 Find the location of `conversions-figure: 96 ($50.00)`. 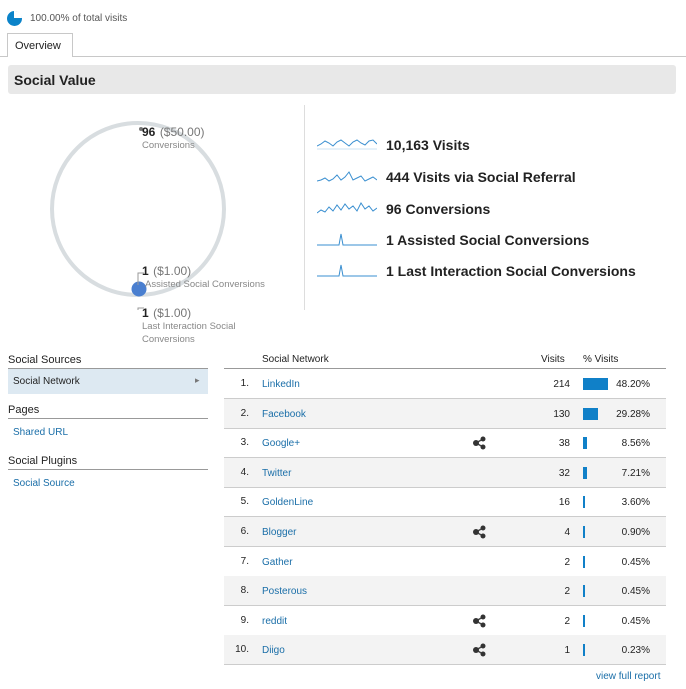

conversions-figure: 96 ($50.00) is located at coordinates (173, 132).